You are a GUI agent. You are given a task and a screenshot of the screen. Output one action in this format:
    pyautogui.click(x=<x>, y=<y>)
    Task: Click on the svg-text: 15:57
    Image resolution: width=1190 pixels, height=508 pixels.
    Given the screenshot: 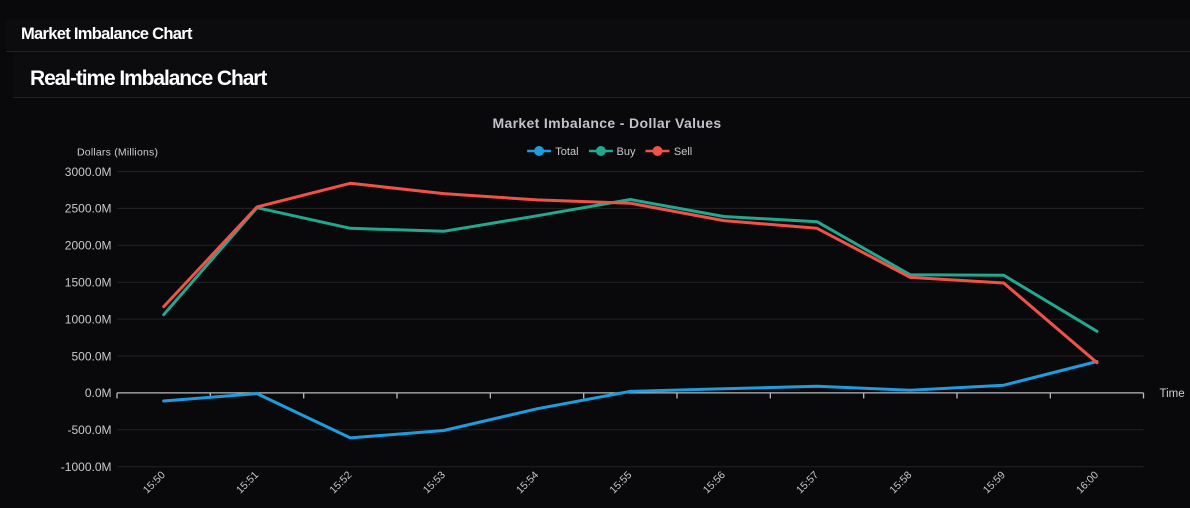 What is the action you would take?
    pyautogui.click(x=807, y=482)
    